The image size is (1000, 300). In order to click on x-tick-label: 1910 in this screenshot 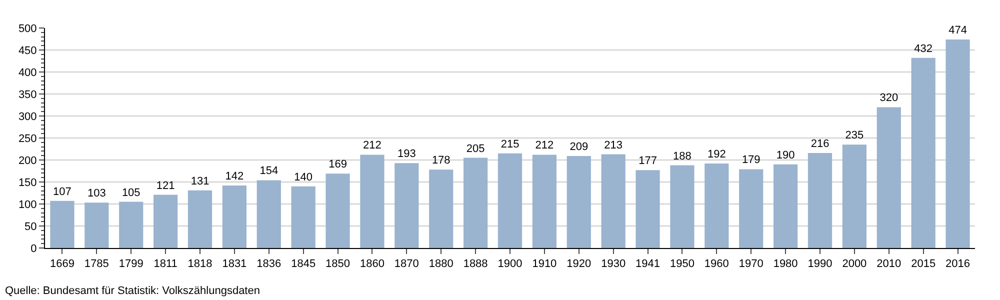, I will do `click(544, 264)`.